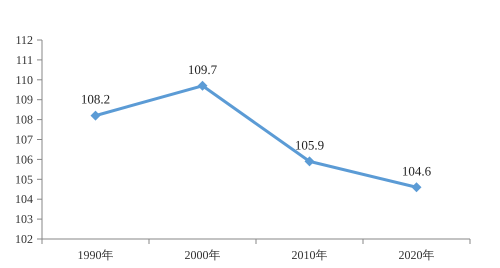 The height and width of the screenshot is (268, 500). Describe the element at coordinates (96, 255) in the screenshot. I see `x-tick-label: 1990年` at that location.